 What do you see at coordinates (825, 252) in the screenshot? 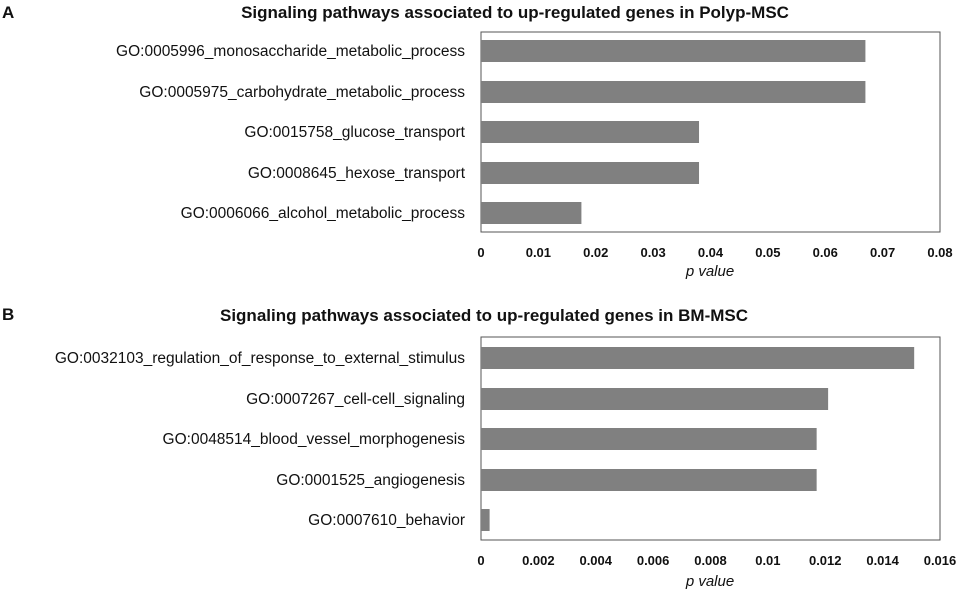
I see `x-tick-label: 0.06` at bounding box center [825, 252].